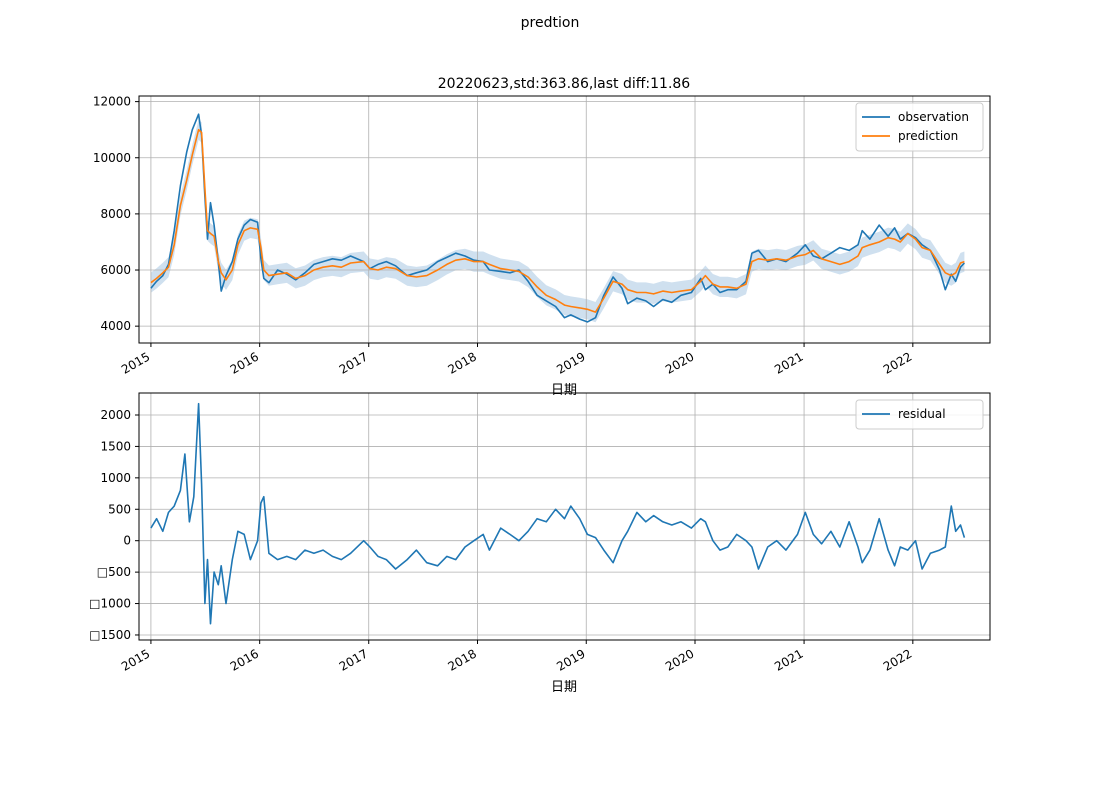  Describe the element at coordinates (115, 415) in the screenshot. I see `residual-y-tick-label: 2000` at that location.